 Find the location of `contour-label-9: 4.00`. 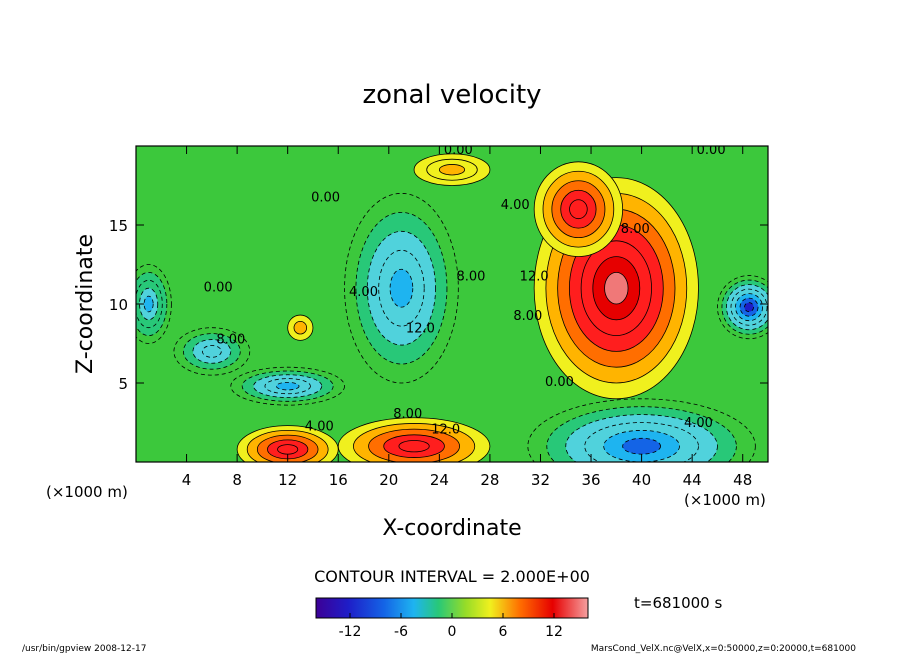

contour-label-9: 4.00 is located at coordinates (515, 205).